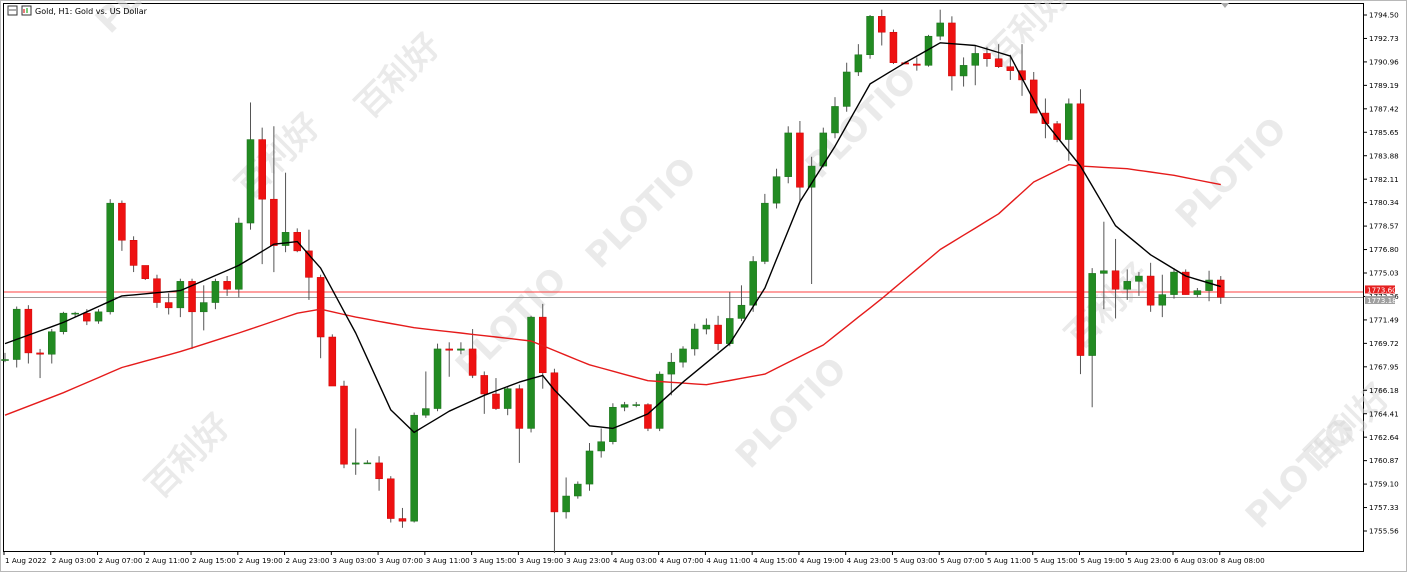  Describe the element at coordinates (1384, 507) in the screenshot. I see `price-tick-label: 1757.33` at that location.